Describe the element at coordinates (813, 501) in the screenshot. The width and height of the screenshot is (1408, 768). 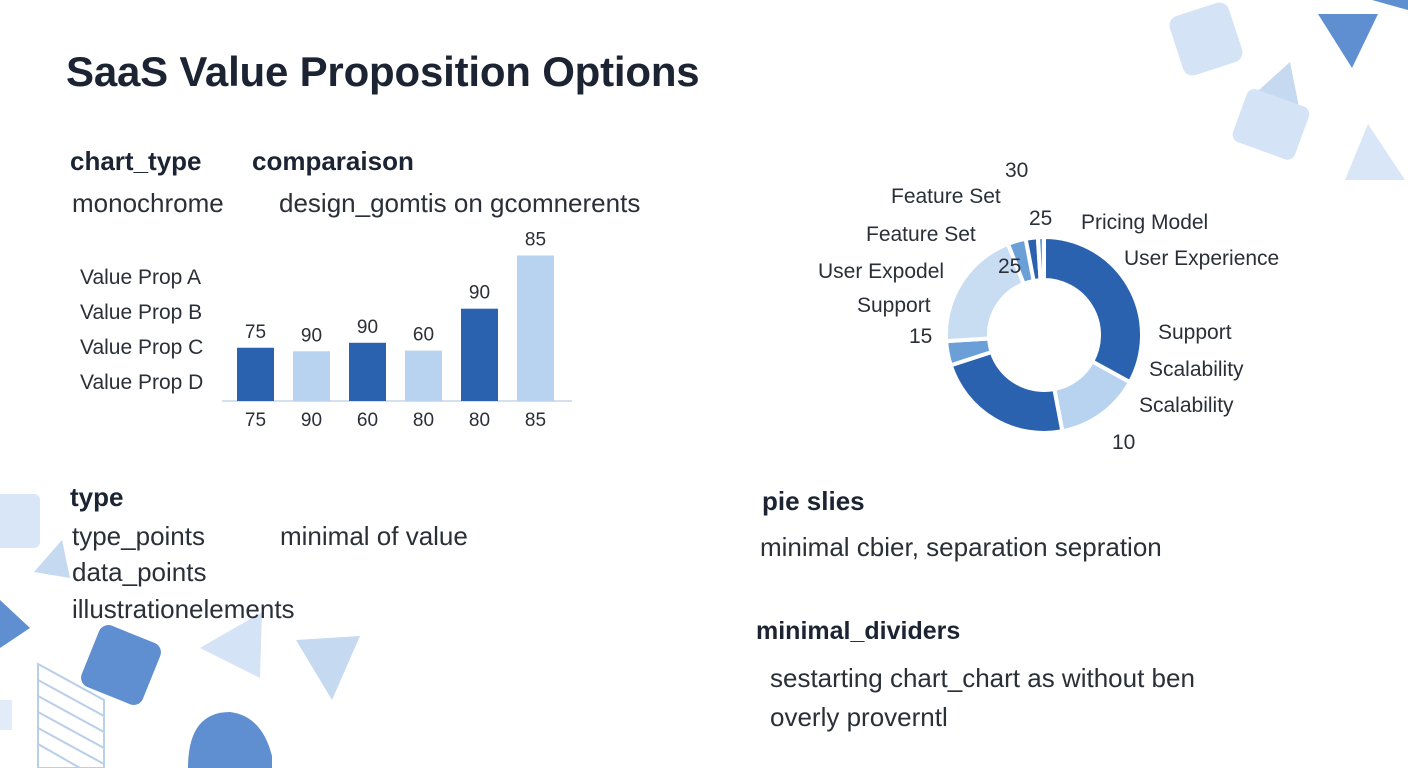
I see `pie-heading: pie slies` at that location.